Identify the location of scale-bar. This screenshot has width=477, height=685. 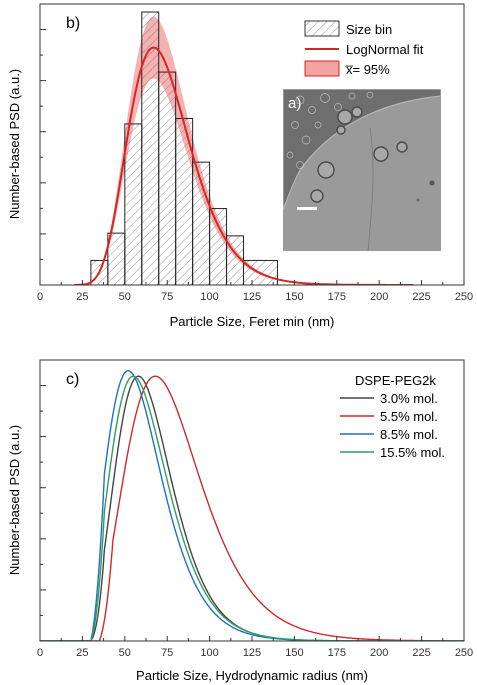
(307, 208).